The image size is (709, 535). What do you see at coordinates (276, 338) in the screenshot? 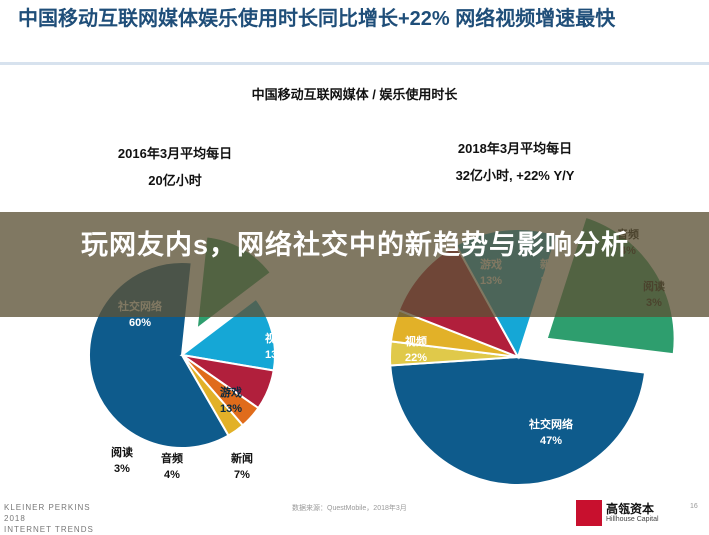
I see `pie1-label-1: 视频` at bounding box center [276, 338].